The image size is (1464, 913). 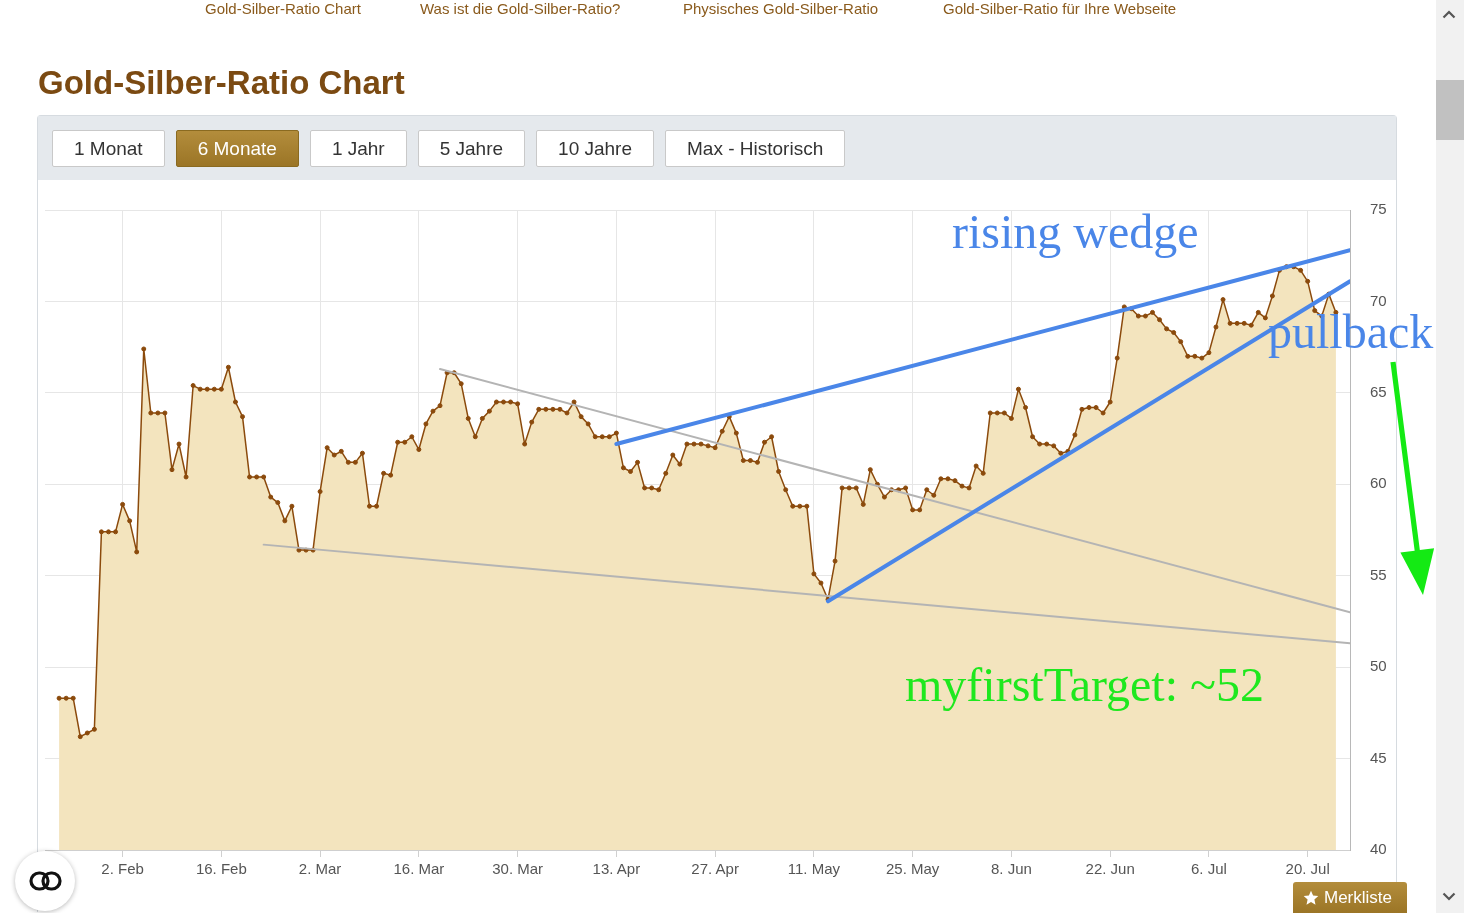 I want to click on x-tick-label: 20. Jul, so click(x=1307, y=869).